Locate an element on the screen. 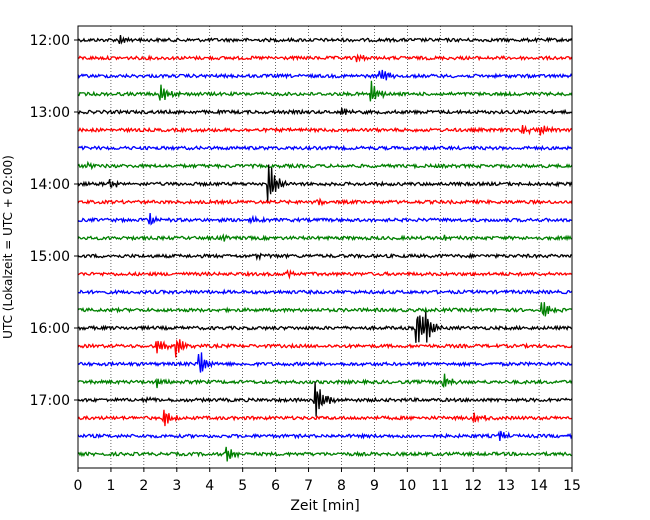 The image size is (650, 520). x-tick-label: 4 is located at coordinates (209, 486).